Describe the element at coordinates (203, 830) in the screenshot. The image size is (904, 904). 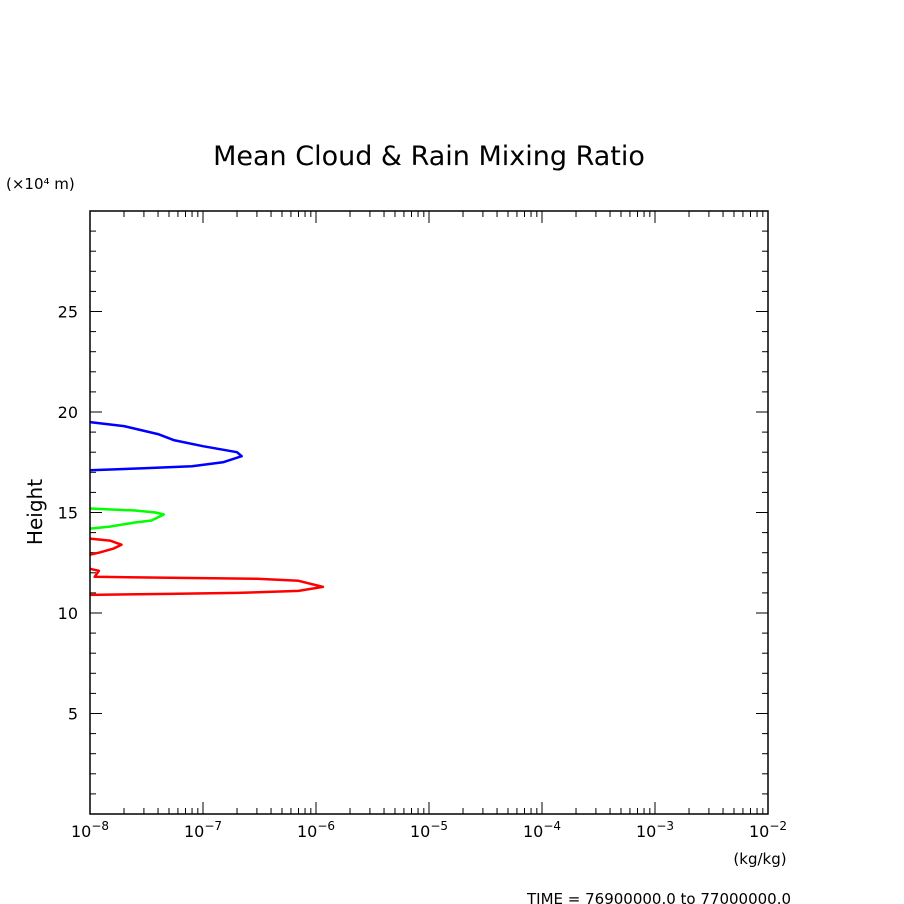
I see `x-tick-label: 10⁻⁷` at that location.